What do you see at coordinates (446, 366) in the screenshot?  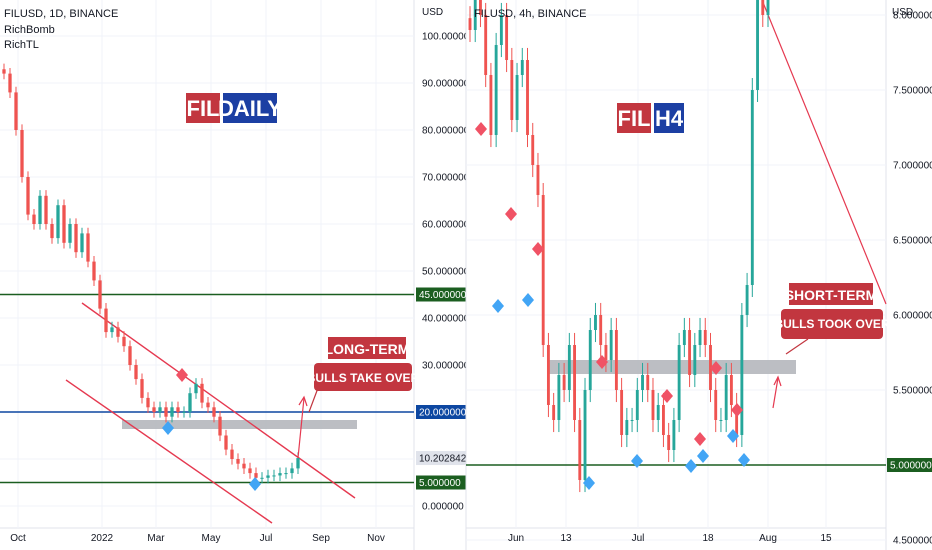 I see `daily-y-tick-label: 30.000000` at bounding box center [446, 366].